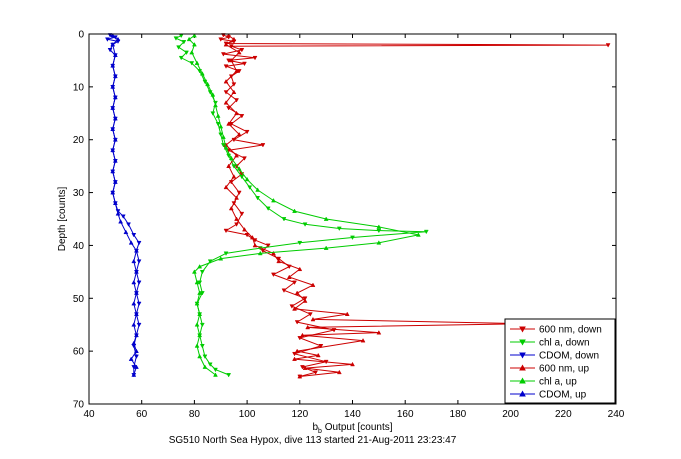 The image size is (681, 459). I want to click on y-tick-label: 30, so click(79, 193).